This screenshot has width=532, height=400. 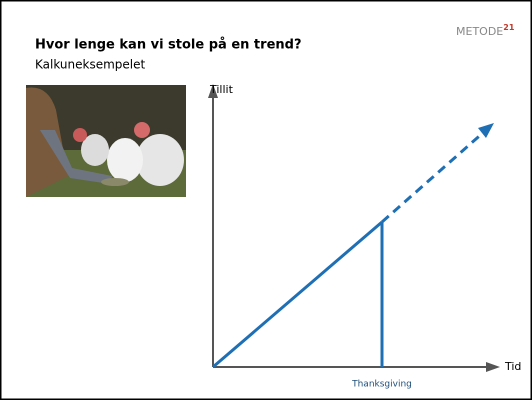 I want to click on x-axis-label: Tid, so click(x=512, y=366).